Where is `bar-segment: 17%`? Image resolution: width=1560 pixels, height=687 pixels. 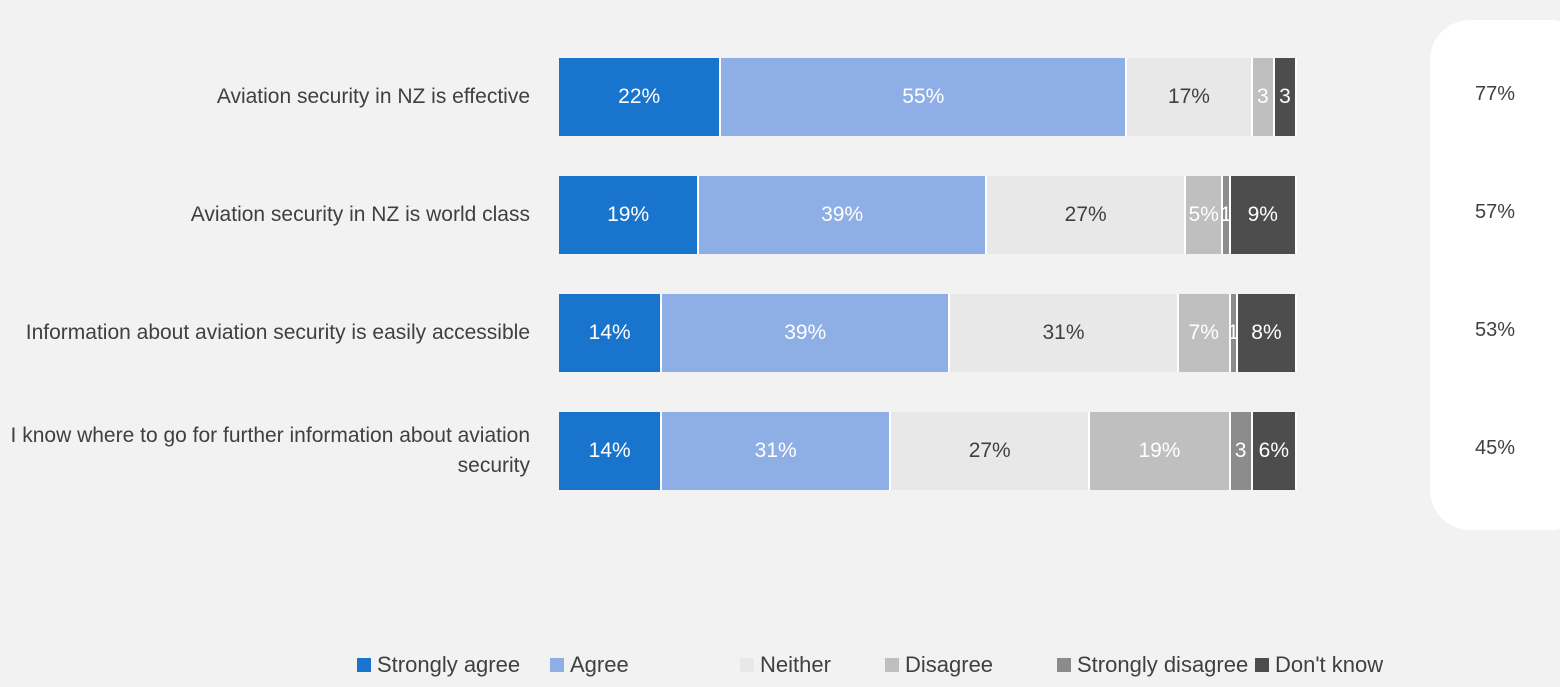
bar-segment: 17% is located at coordinates (1190, 97).